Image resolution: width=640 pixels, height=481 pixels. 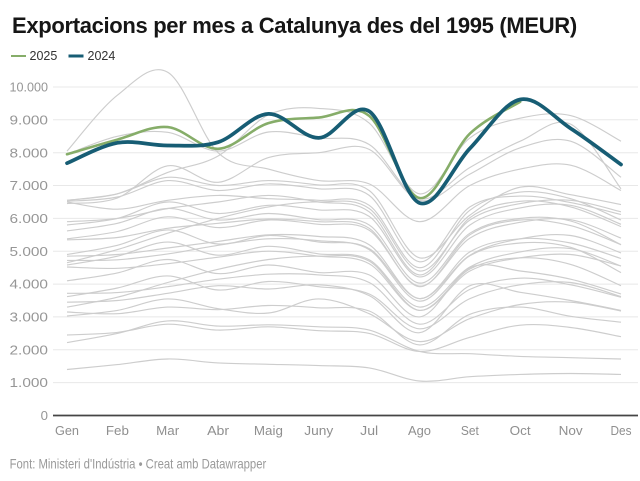 What do you see at coordinates (470, 430) in the screenshot?
I see `svg-text: Set` at bounding box center [470, 430].